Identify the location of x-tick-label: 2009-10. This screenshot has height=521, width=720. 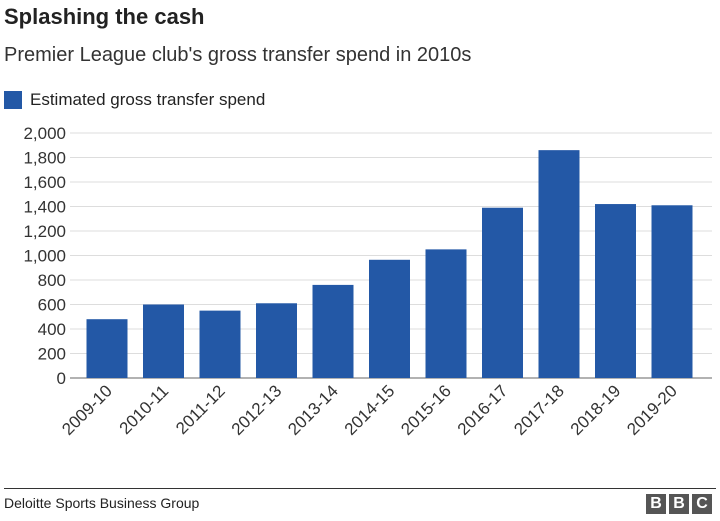
(87, 410).